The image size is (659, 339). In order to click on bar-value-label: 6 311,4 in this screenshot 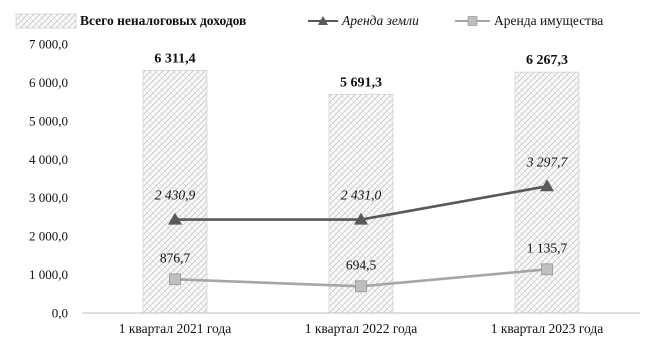, I will do `click(174, 58)`.